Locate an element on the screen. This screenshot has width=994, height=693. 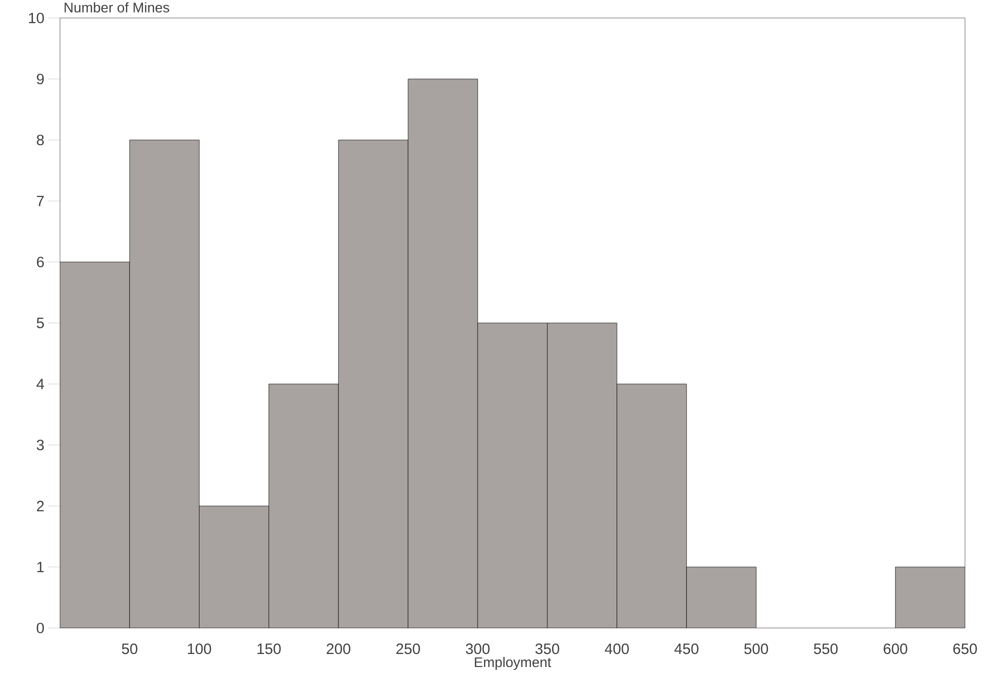
y-tick-label: 3 is located at coordinates (40, 445).